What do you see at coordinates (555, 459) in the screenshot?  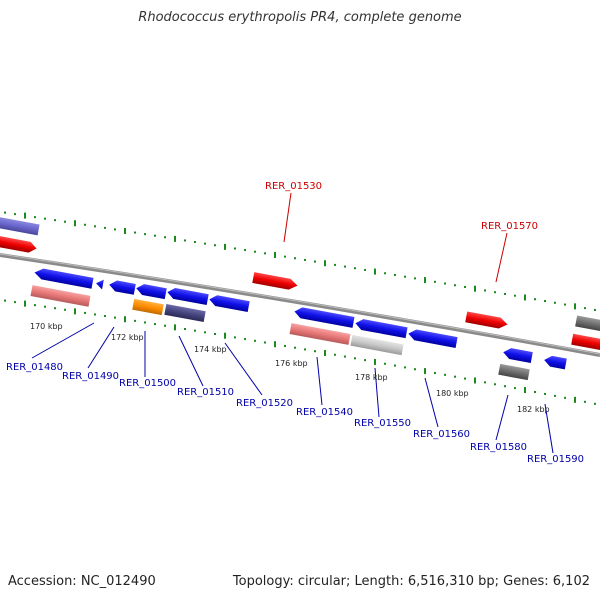 I see `gene-label: RER_01590` at bounding box center [555, 459].